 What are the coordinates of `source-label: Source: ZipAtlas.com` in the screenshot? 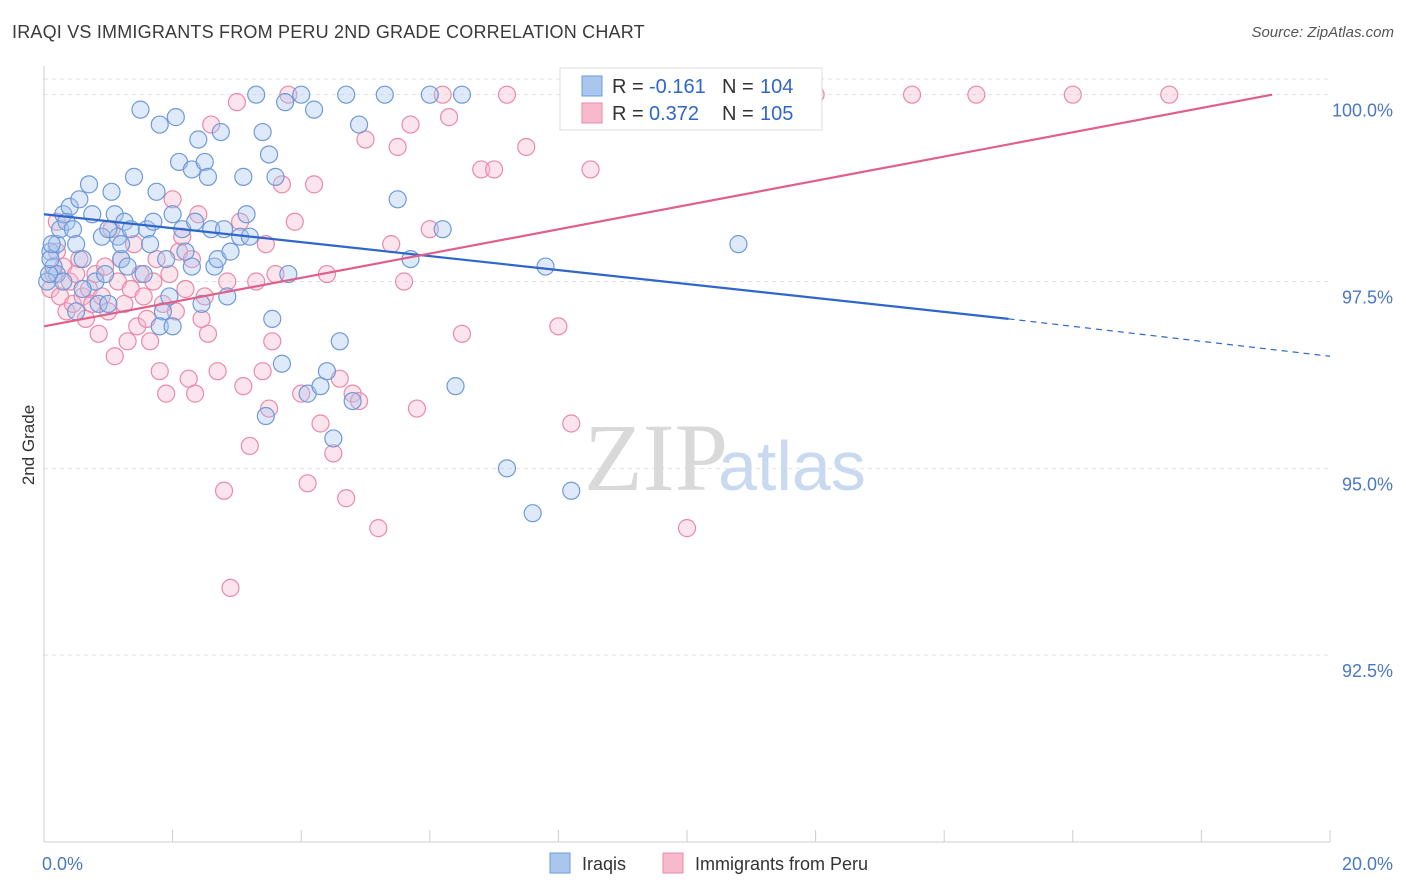 It's located at (1322, 32).